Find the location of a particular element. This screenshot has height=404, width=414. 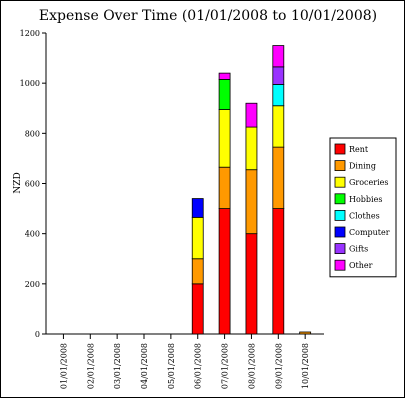

legend-label: Rent is located at coordinates (359, 149).